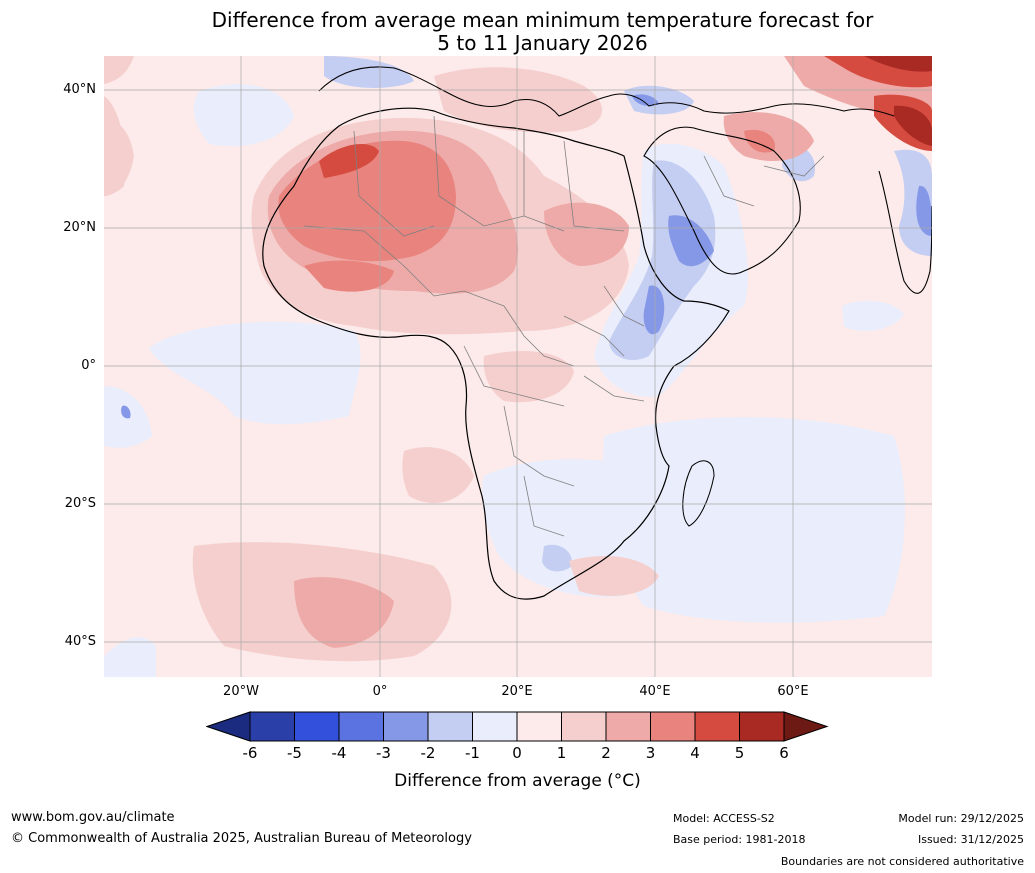  I want to click on lat-tick-20n: 20°N, so click(79, 227).